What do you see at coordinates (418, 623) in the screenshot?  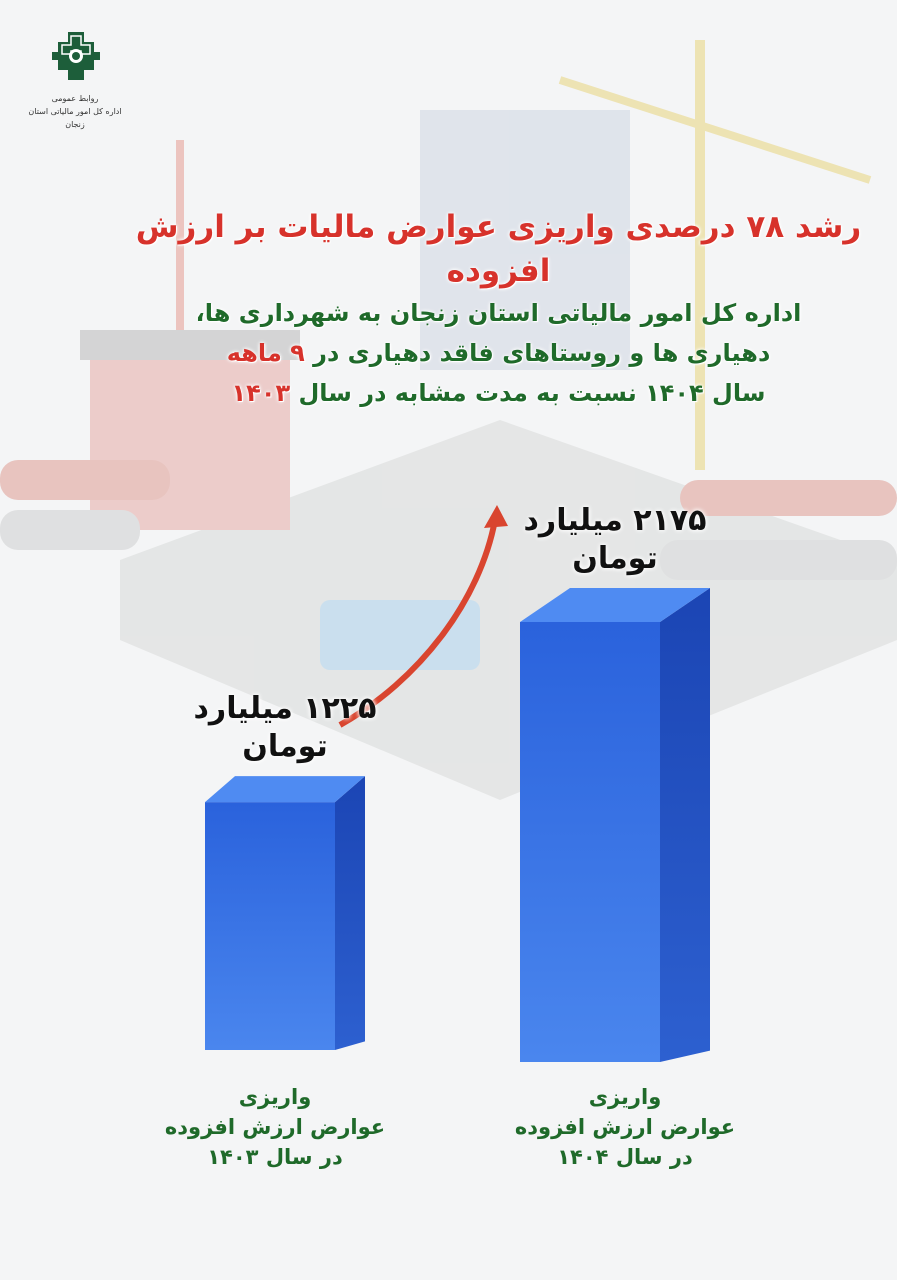 I see `growth-arrow` at bounding box center [418, 623].